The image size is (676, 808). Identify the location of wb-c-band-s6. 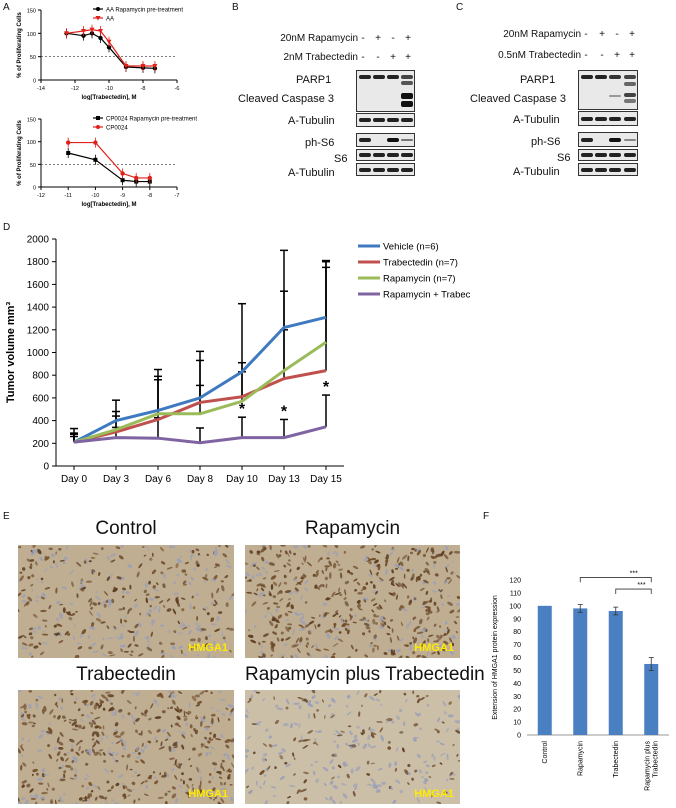
(608, 155).